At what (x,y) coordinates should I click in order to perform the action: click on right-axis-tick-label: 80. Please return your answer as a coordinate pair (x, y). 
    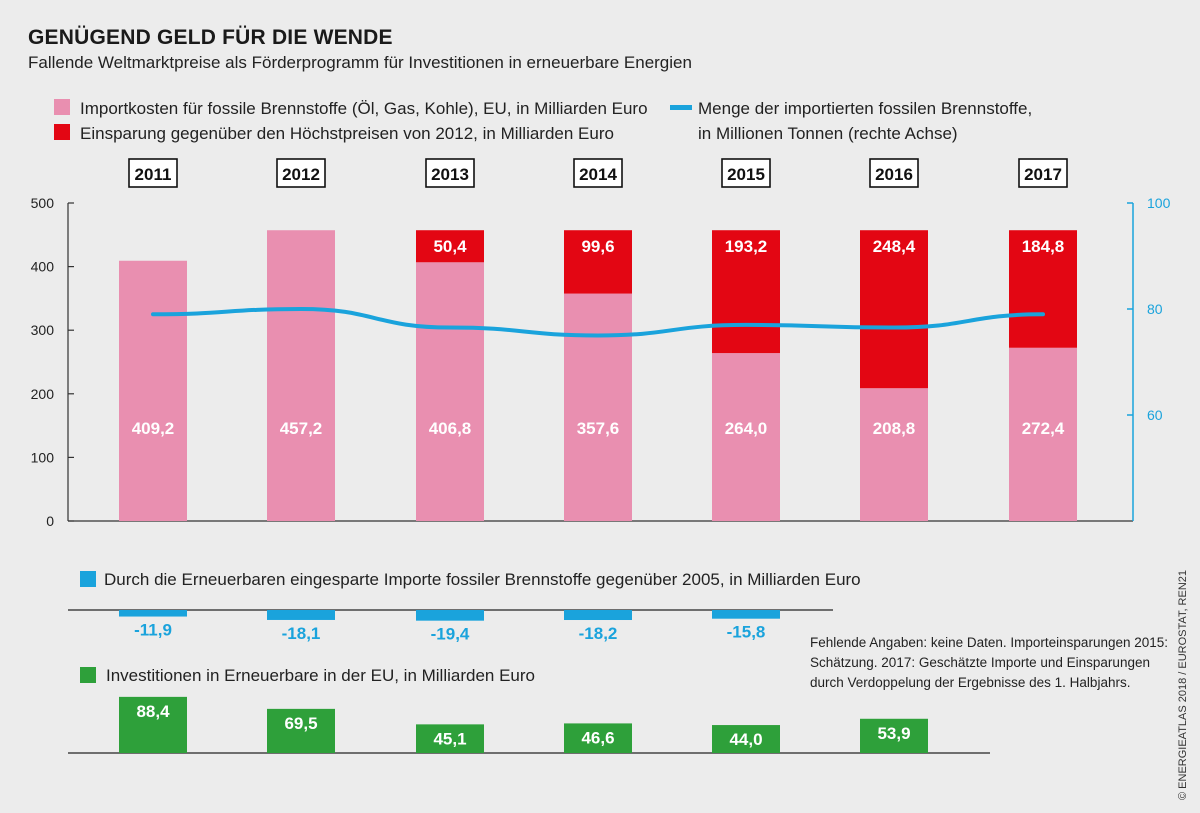
    Looking at the image, I should click on (1155, 309).